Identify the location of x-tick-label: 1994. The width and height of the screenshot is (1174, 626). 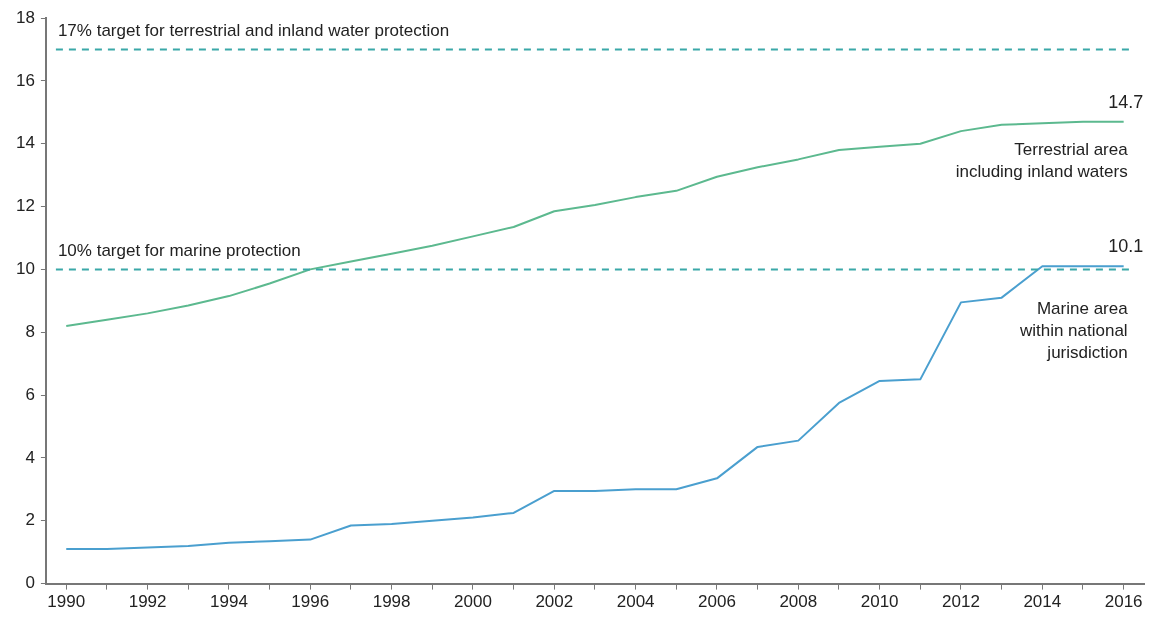
(229, 602).